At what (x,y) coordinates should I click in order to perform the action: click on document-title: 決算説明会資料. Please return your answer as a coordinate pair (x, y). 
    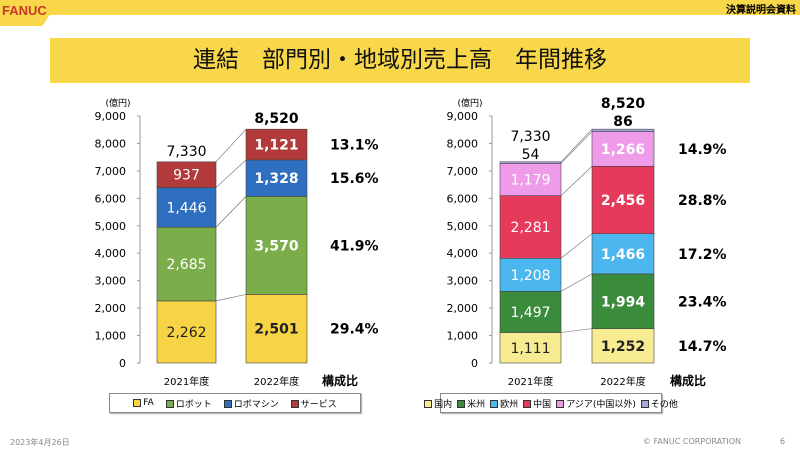
    Looking at the image, I should click on (761, 10).